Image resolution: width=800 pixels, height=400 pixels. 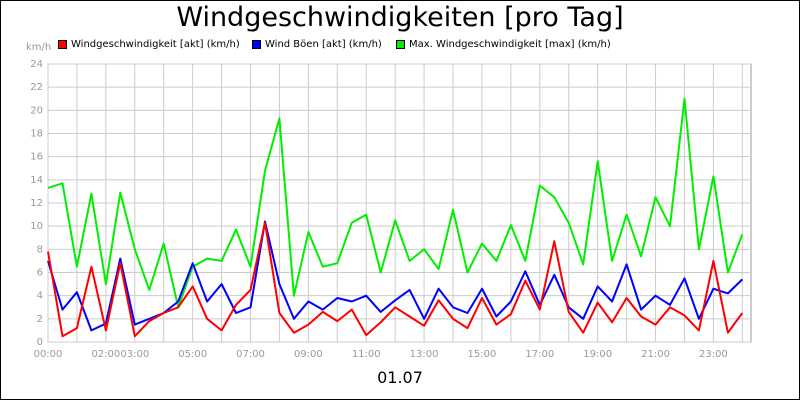 What do you see at coordinates (36, 180) in the screenshot?
I see `y-tick-label: 14` at bounding box center [36, 180].